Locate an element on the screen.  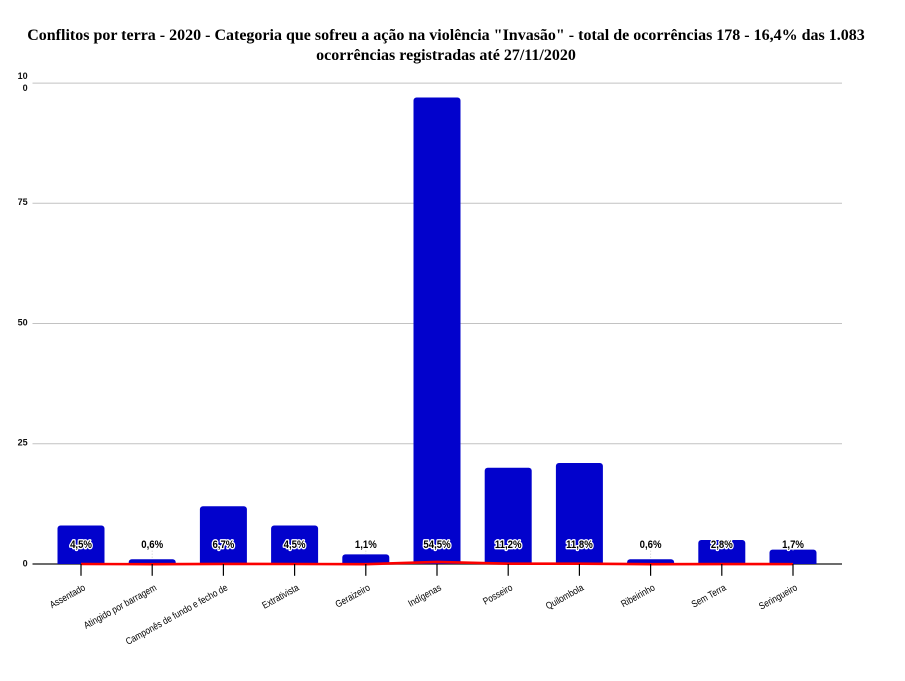
svg-text: 75 is located at coordinates (23, 202).